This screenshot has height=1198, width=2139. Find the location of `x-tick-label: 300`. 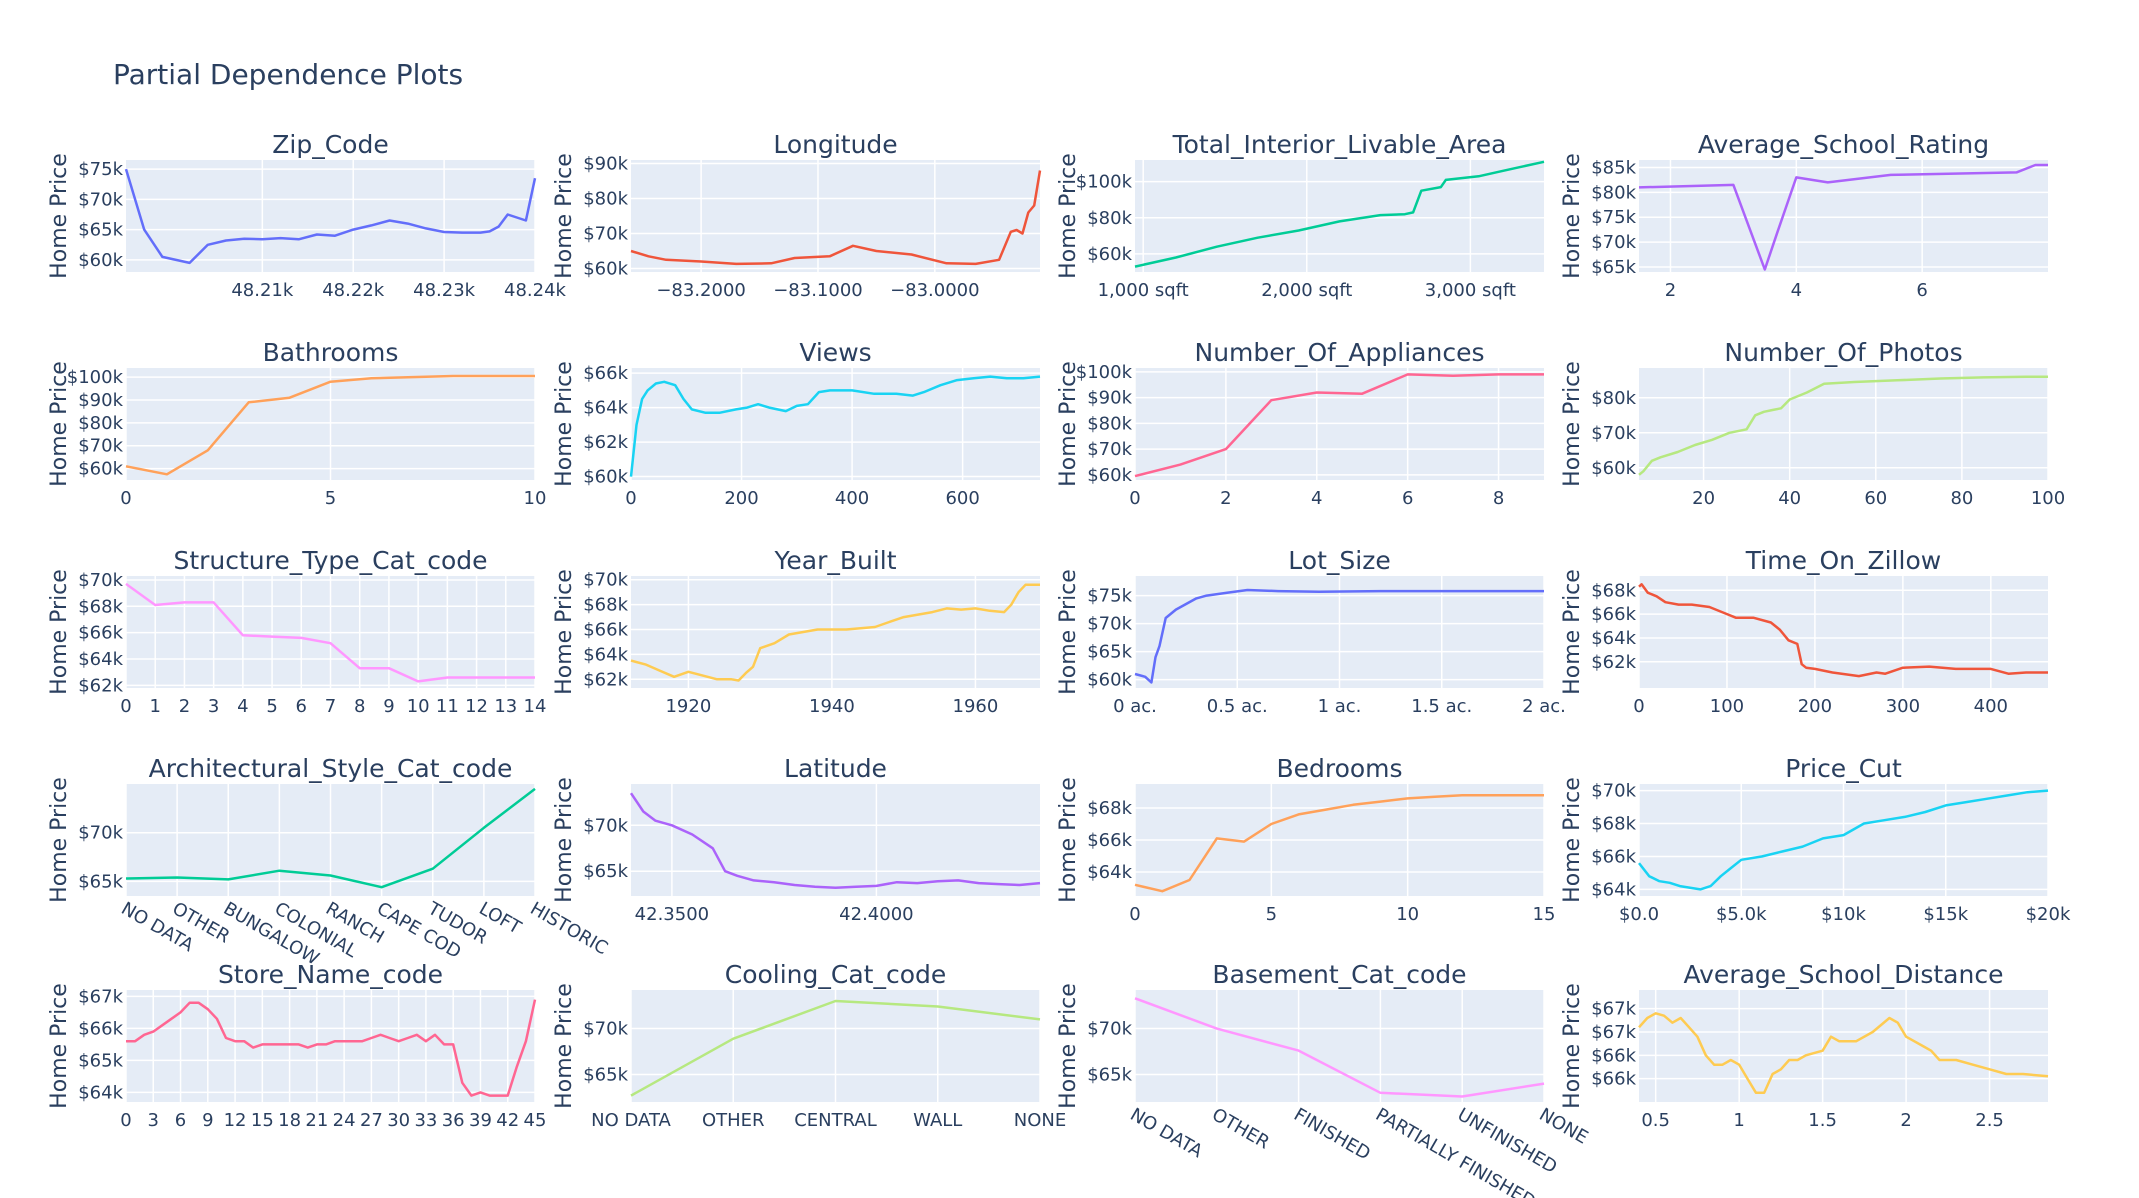

x-tick-label: 300 is located at coordinates (1903, 706).